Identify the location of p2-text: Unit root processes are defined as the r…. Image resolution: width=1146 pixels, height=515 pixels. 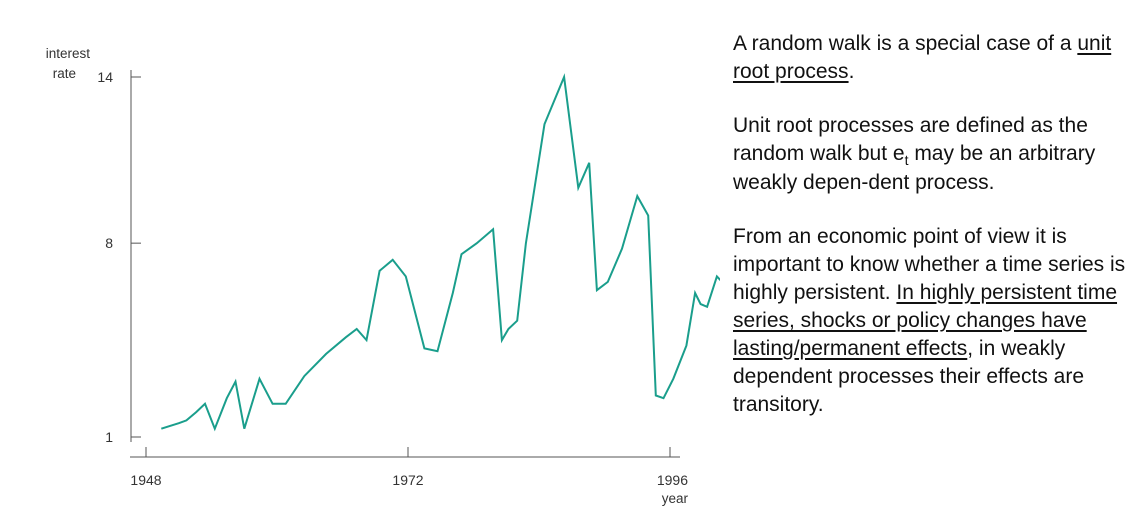
(910, 139).